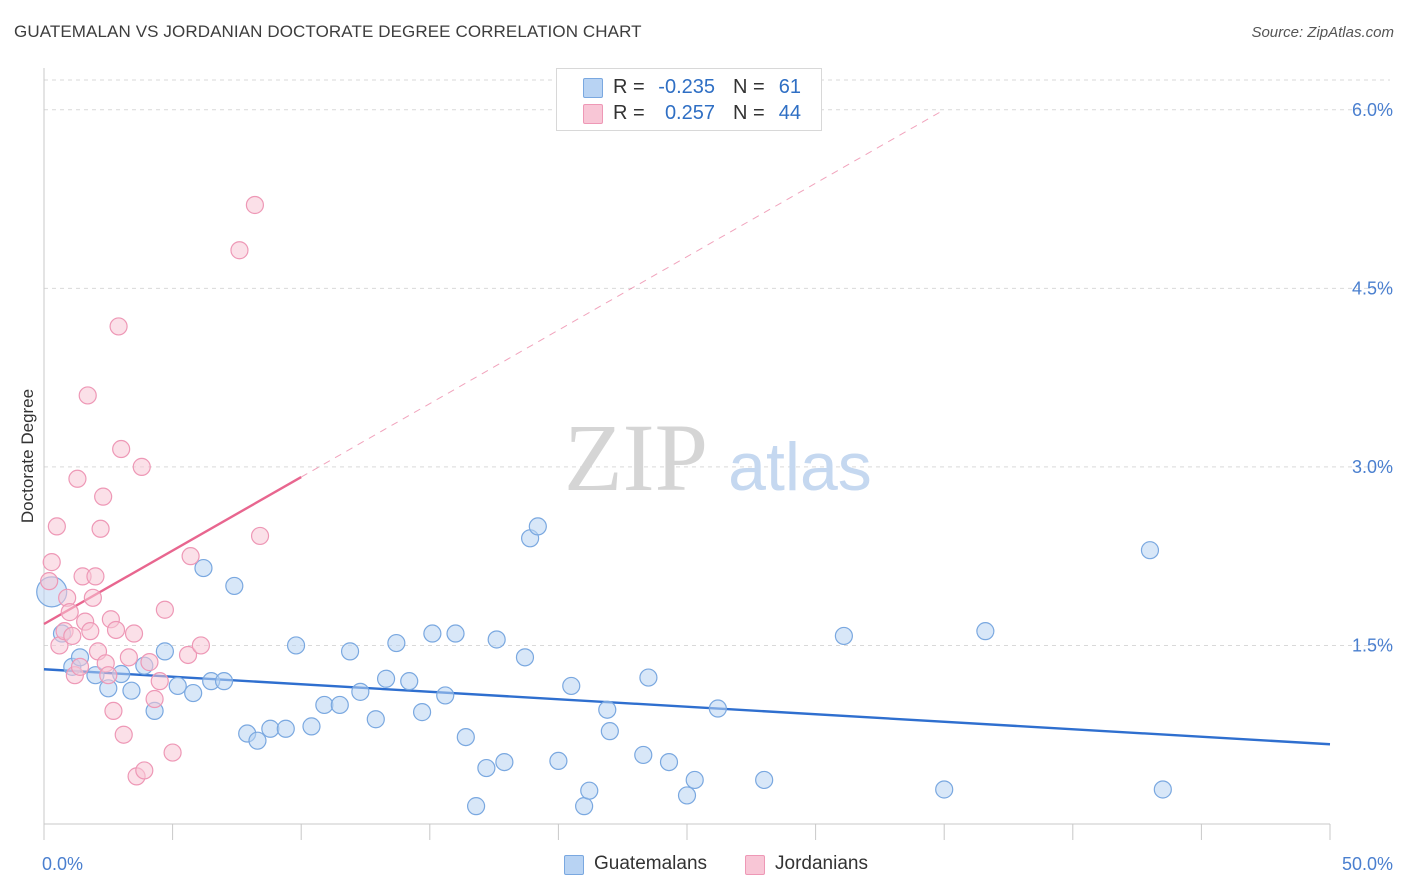 This screenshot has height=892, width=1406. What do you see at coordinates (62, 864) in the screenshot?
I see `x-tick-label: 0.0%` at bounding box center [62, 864].